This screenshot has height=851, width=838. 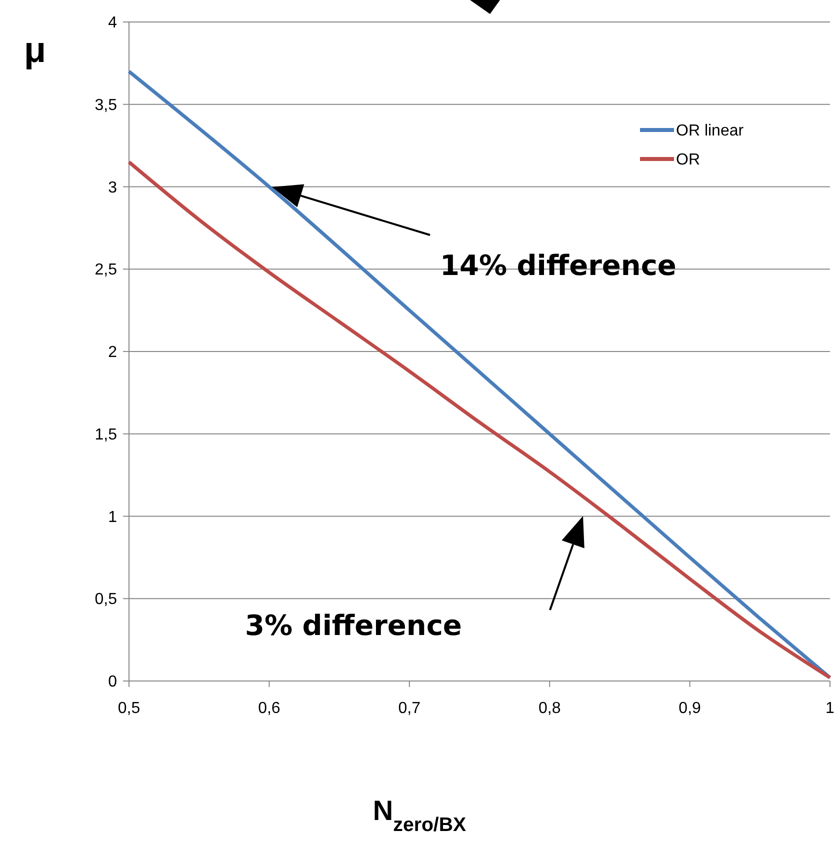 I want to click on x-axis-title: N$_{zero/BX}$, so click(x=419, y=815).